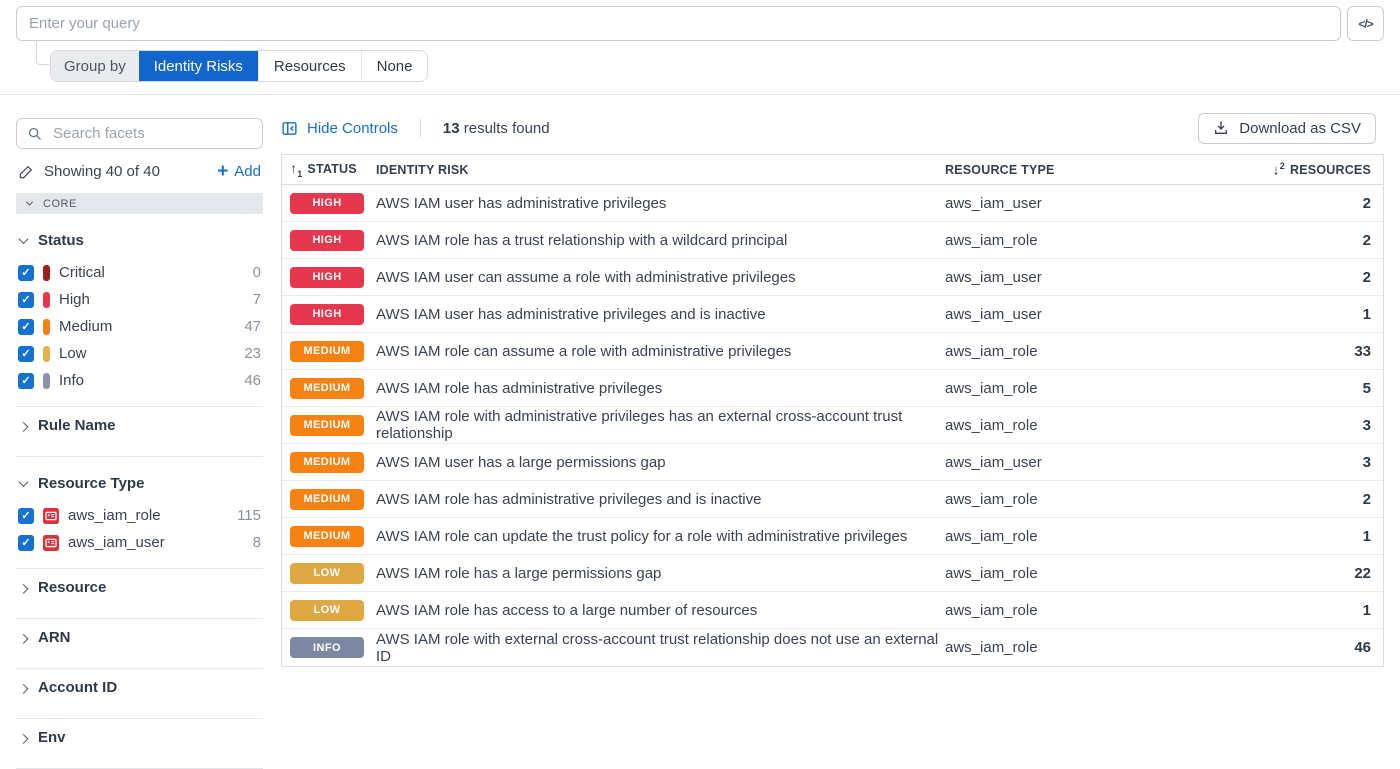 The width and height of the screenshot is (1400, 769). Describe the element at coordinates (86, 326) in the screenshot. I see `facet-item-label: Medium` at that location.